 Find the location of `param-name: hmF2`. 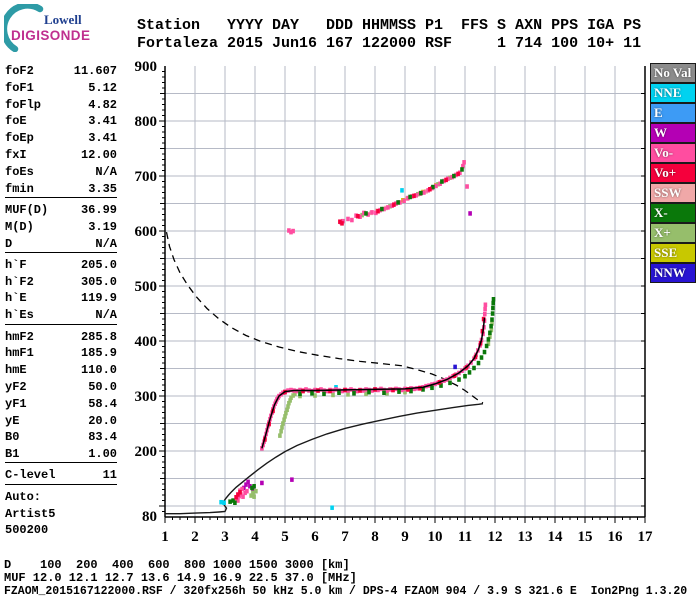

param-name: hmF2 is located at coordinates (19, 336).